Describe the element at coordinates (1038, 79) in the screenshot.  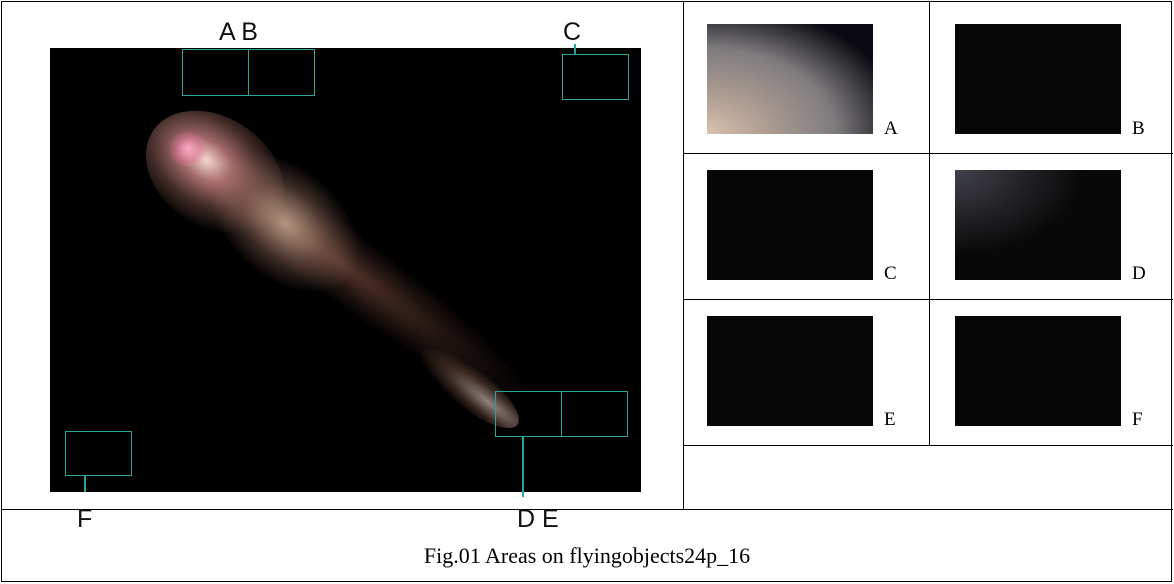
I see `thumbnail-b` at that location.